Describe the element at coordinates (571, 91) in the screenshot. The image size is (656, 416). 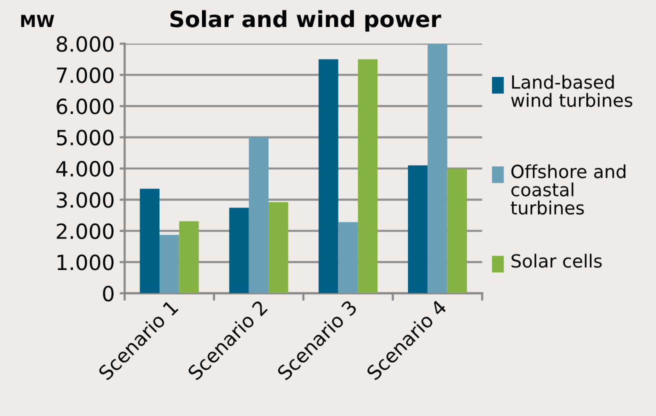
I see `legend-label: Land-based wind turbines` at that location.